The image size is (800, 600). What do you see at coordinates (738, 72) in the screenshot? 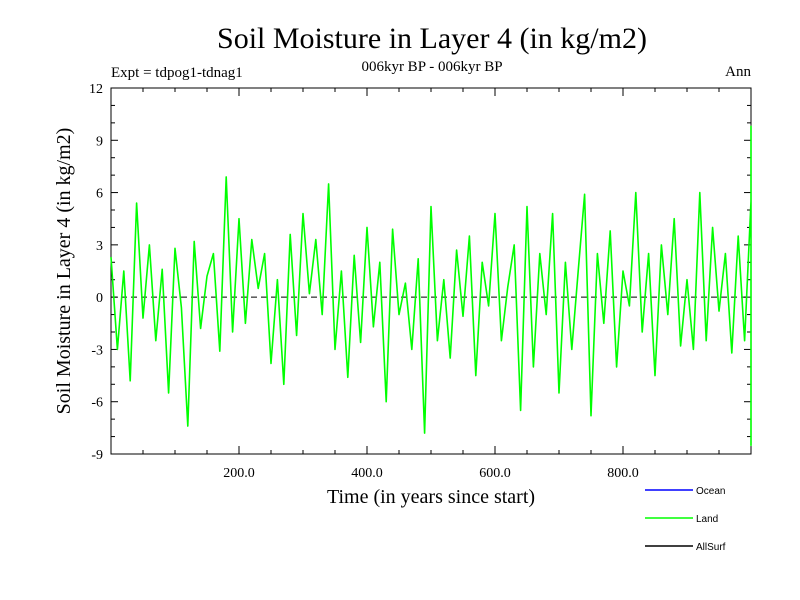
I see `season-label: Ann` at bounding box center [738, 72].